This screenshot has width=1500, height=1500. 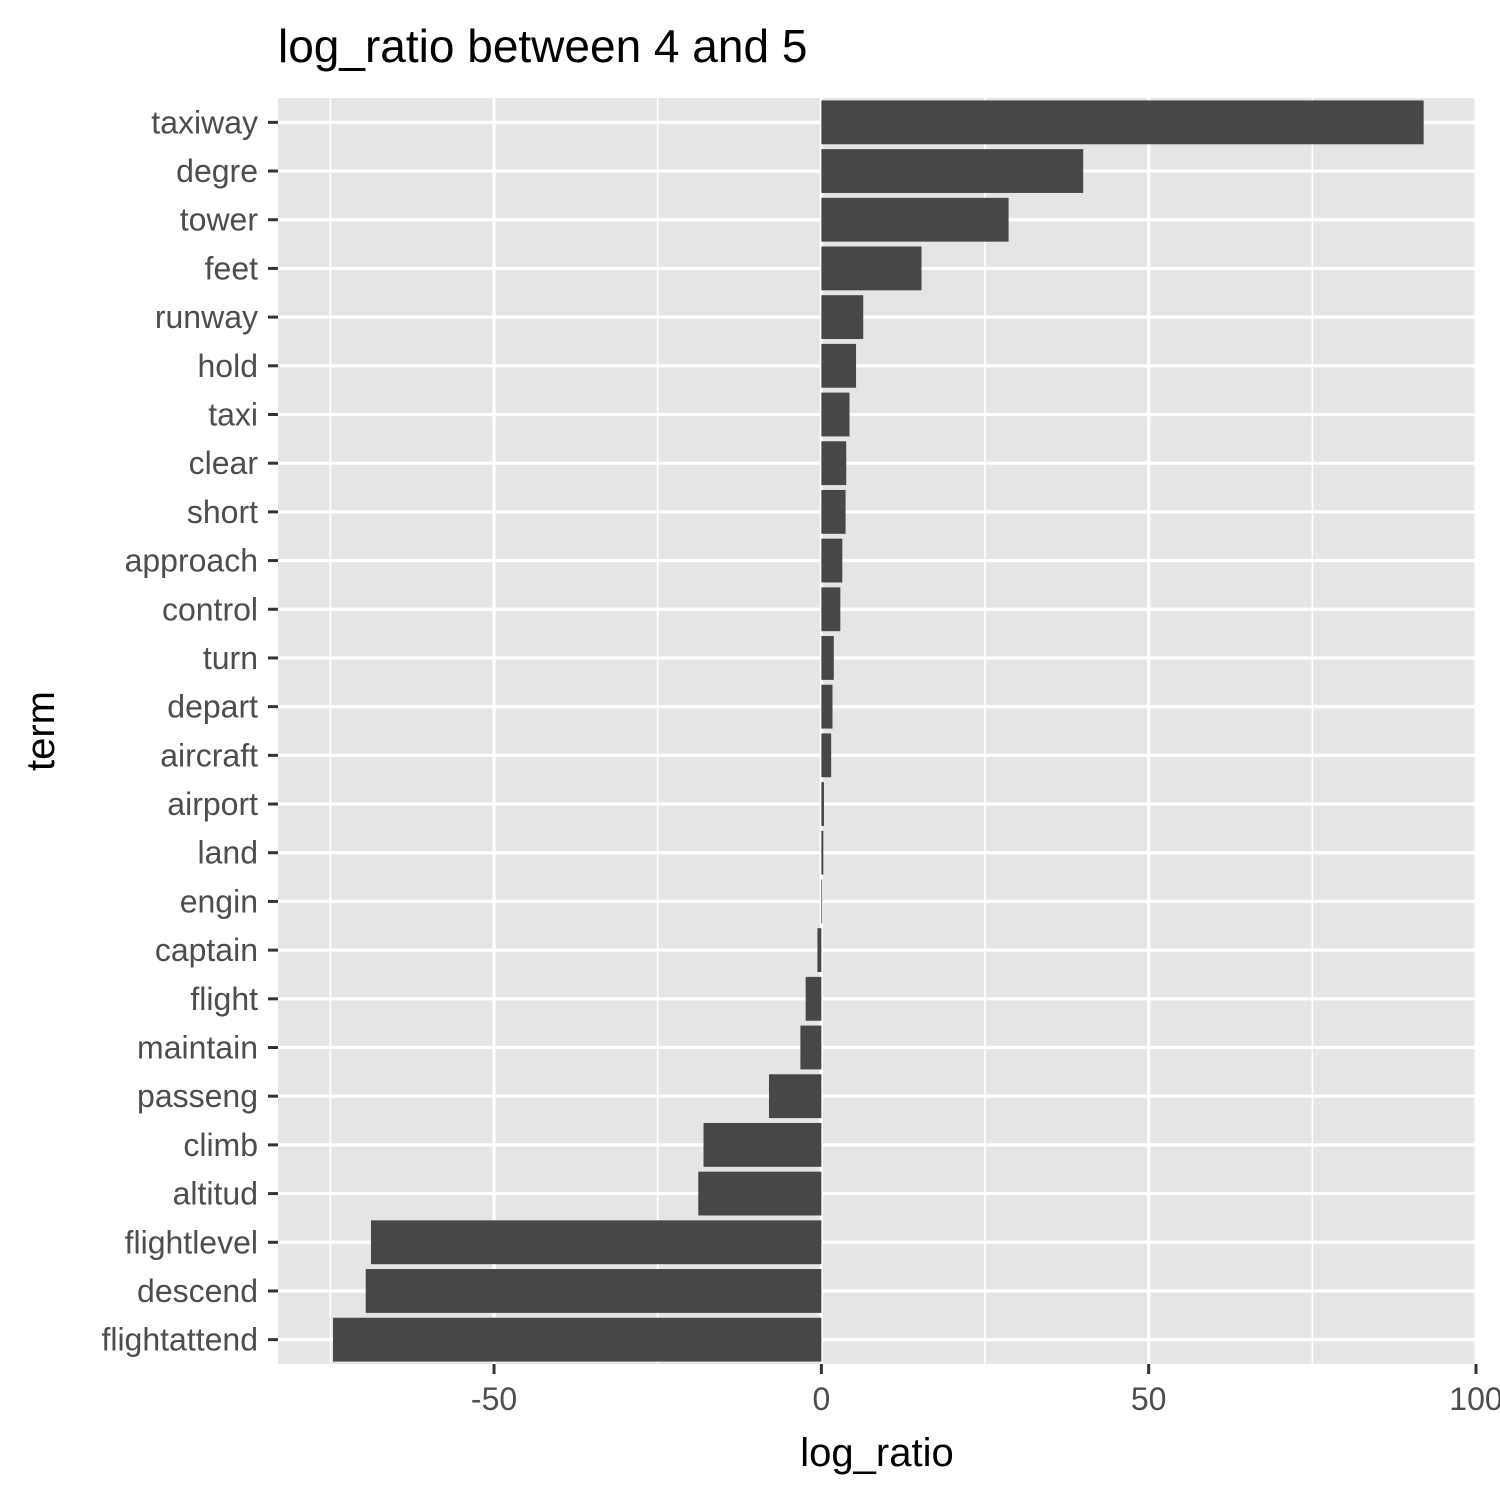 What do you see at coordinates (542, 46) in the screenshot?
I see `chart-title: log_ratio between 4 and 5` at bounding box center [542, 46].